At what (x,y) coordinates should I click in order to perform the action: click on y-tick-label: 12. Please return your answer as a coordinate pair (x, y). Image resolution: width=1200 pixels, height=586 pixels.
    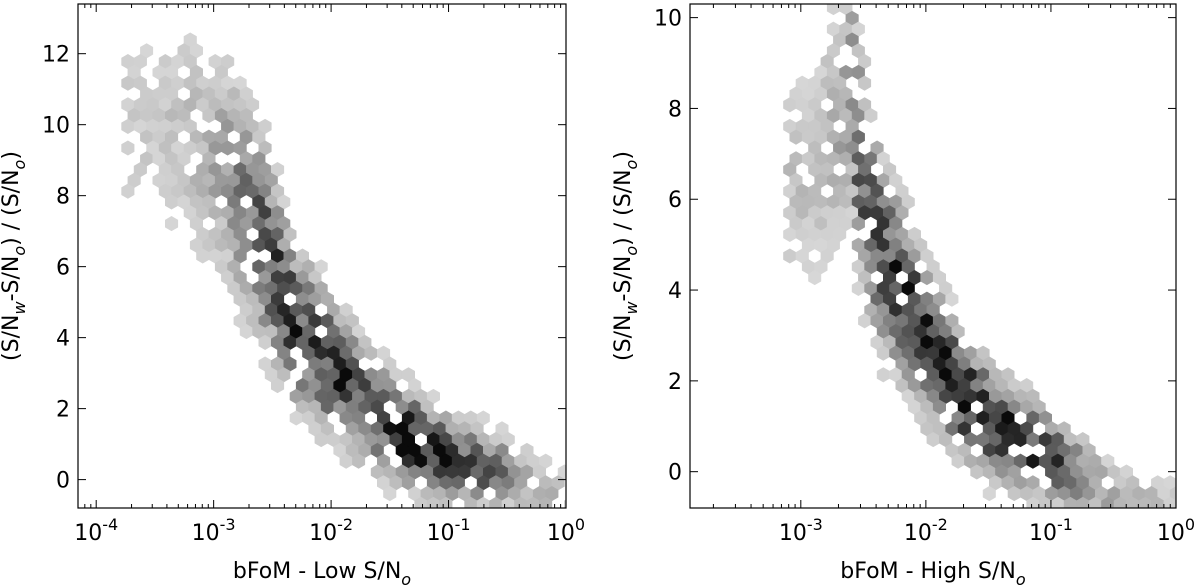
    Looking at the image, I should click on (56, 55).